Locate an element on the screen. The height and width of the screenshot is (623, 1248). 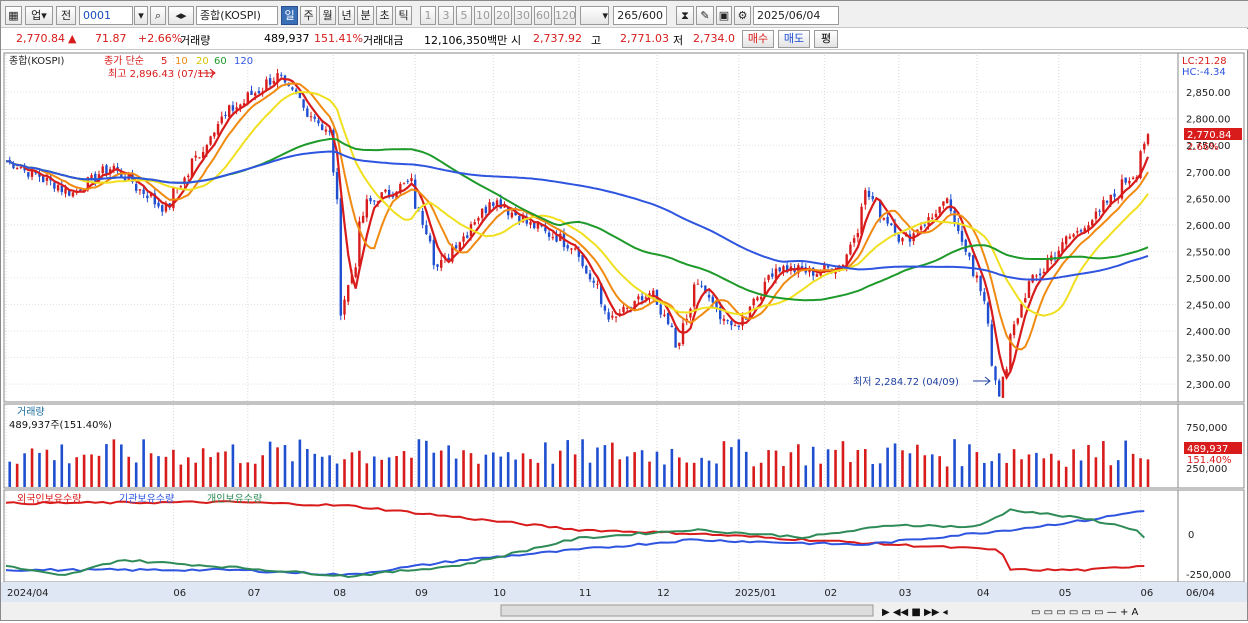
draw-tool-icon: ✎ is located at coordinates (705, 15).